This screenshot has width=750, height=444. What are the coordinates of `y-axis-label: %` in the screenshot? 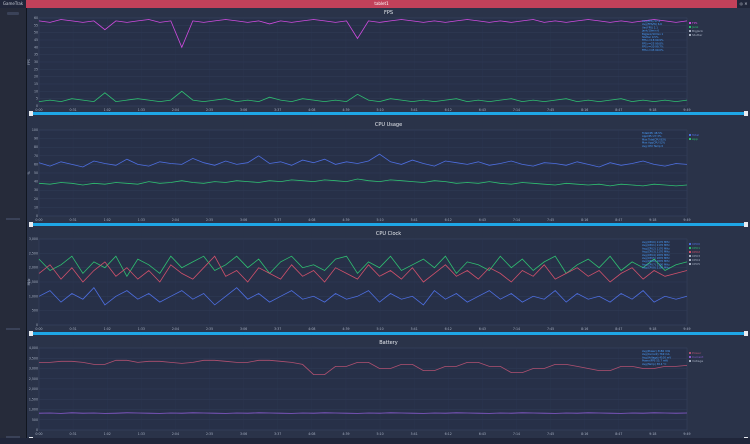 It's located at (29, 172).